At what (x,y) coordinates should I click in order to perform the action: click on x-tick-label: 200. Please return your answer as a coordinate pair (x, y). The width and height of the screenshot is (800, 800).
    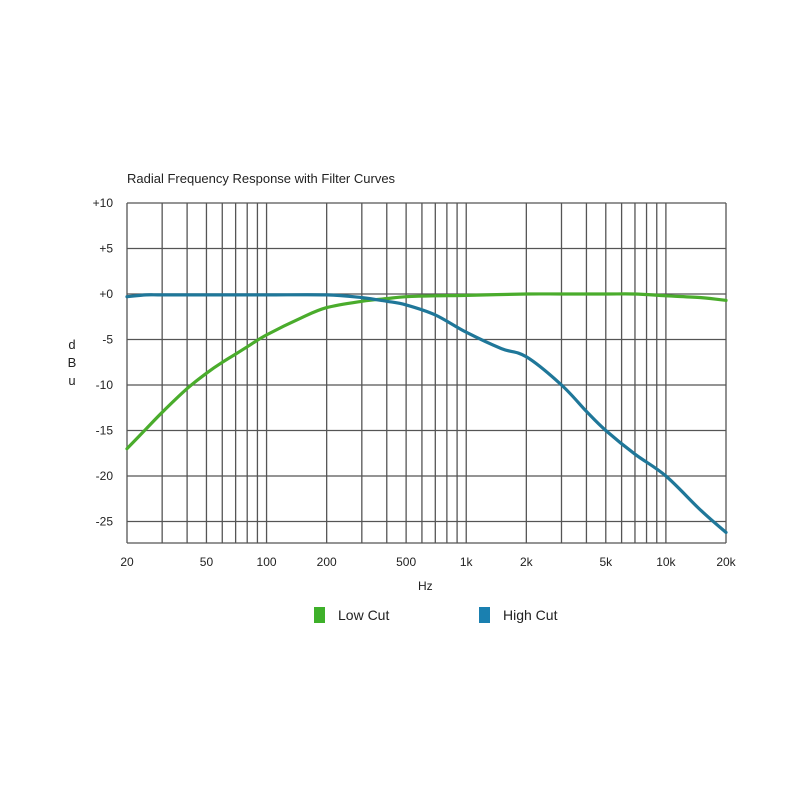
    Looking at the image, I should click on (327, 562).